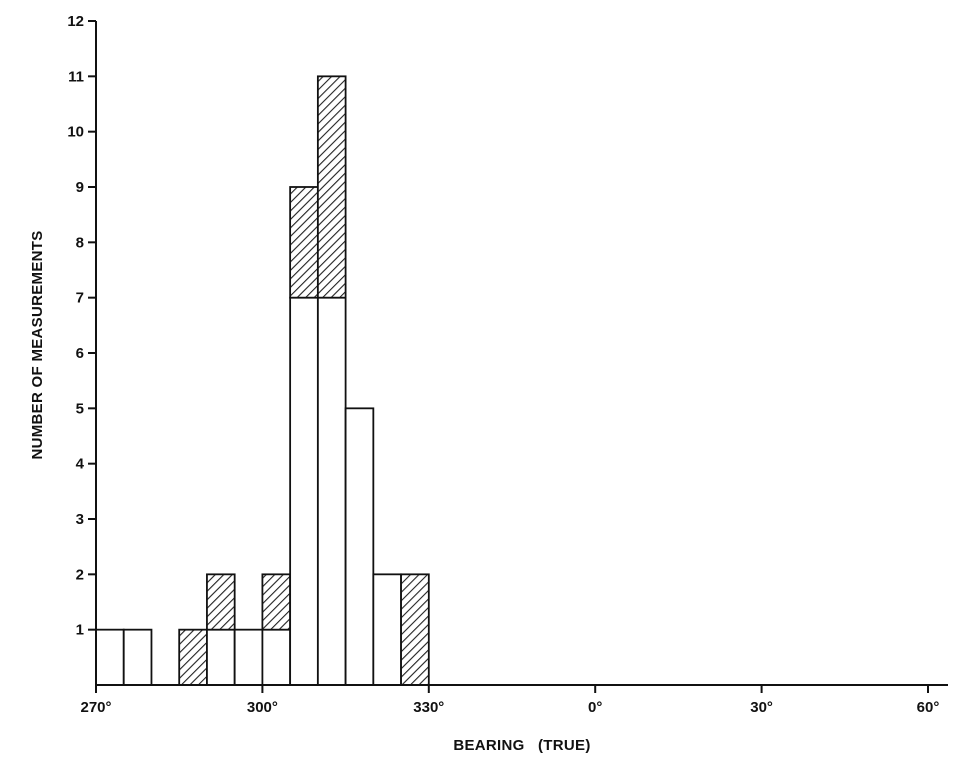 The image size is (975, 764). What do you see at coordinates (928, 707) in the screenshot?
I see `x-tick-label-420: 60°` at bounding box center [928, 707].